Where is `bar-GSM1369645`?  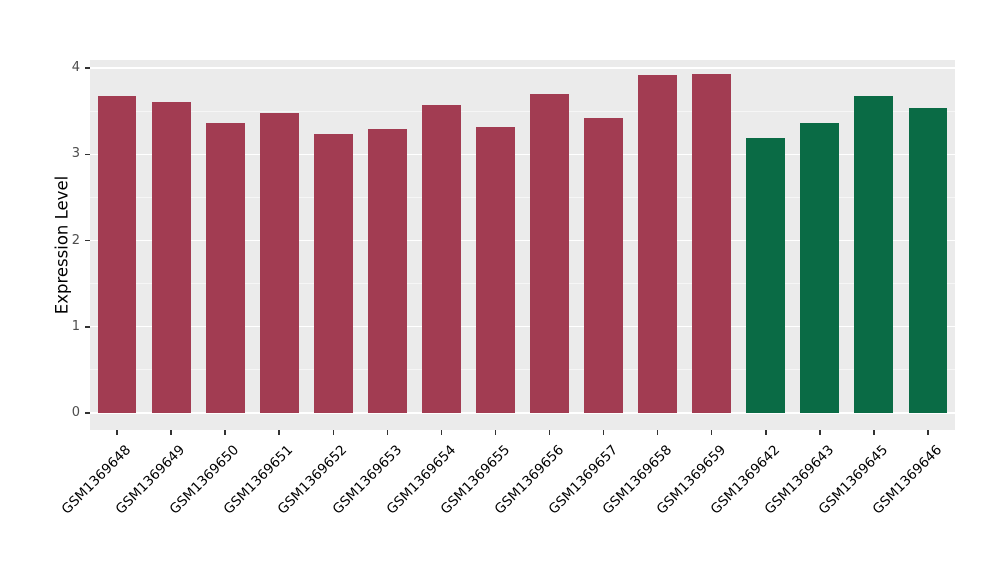
bar-GSM1369645 is located at coordinates (874, 254).